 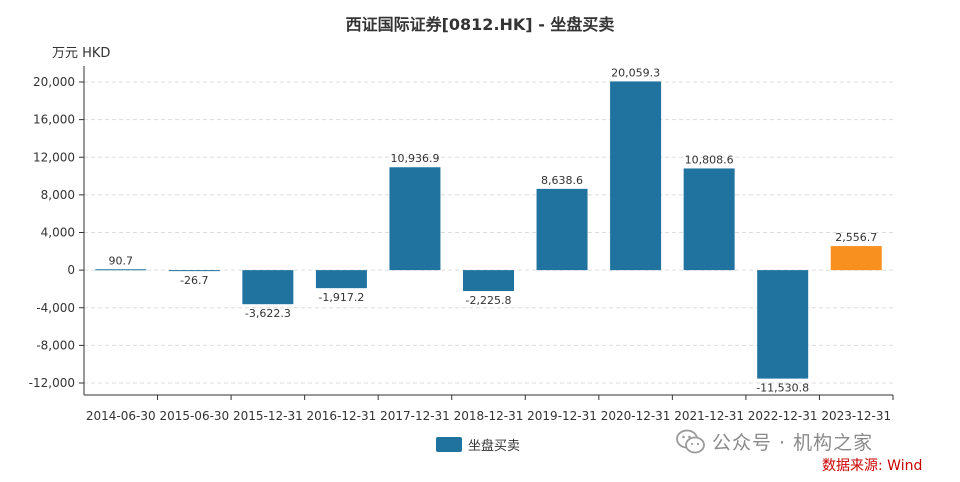 I want to click on bar-value-label: 2,556.7, so click(x=856, y=237).